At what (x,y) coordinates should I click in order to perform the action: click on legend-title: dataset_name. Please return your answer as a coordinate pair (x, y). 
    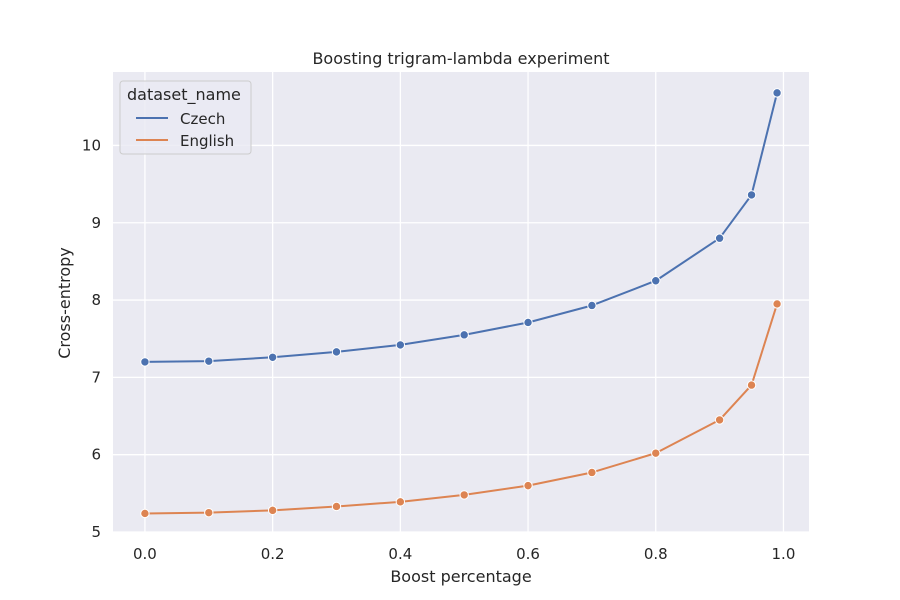
    Looking at the image, I should click on (184, 95).